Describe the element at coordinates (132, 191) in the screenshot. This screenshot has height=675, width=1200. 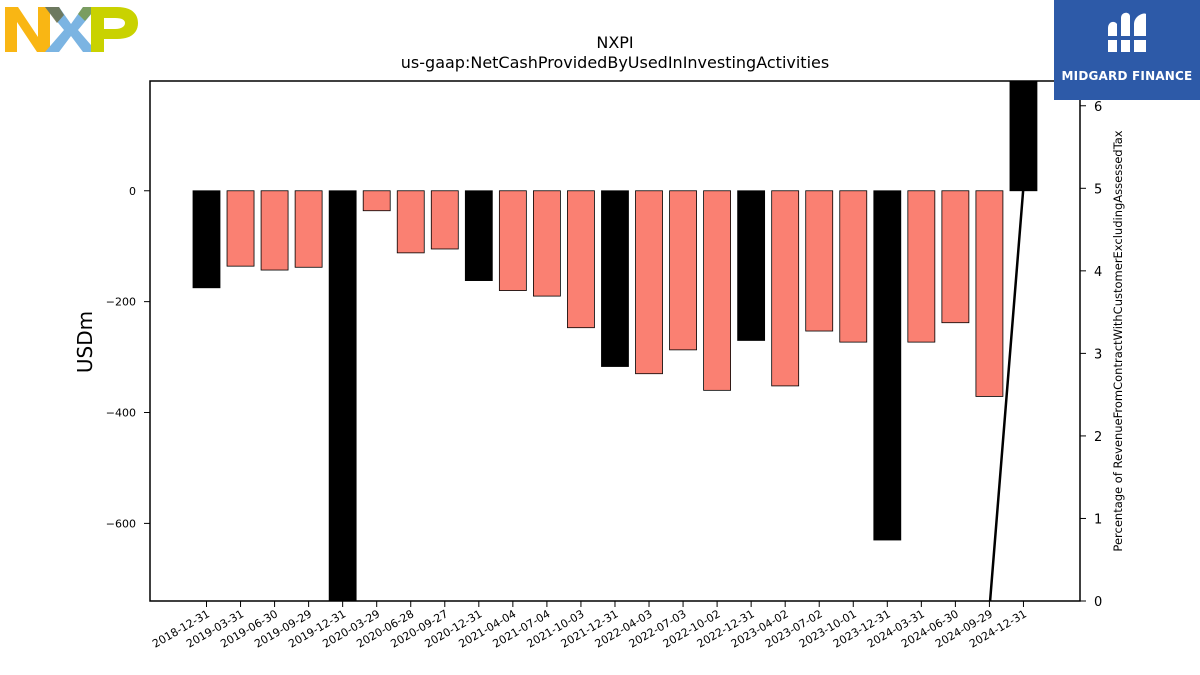
I see `y-tick-label: 0` at that location.